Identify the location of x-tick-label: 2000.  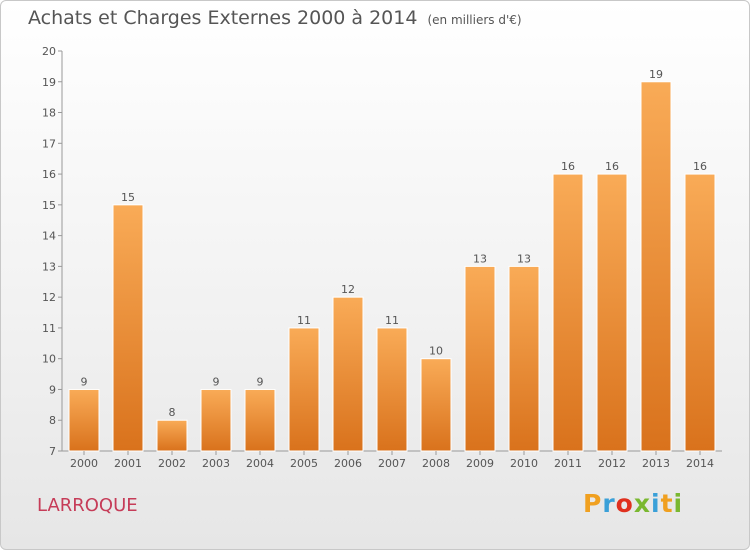
(84, 463).